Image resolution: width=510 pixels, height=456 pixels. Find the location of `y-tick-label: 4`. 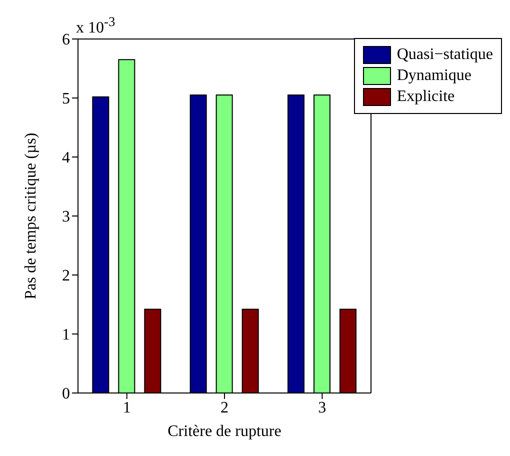

y-tick-label: 4 is located at coordinates (66, 158).